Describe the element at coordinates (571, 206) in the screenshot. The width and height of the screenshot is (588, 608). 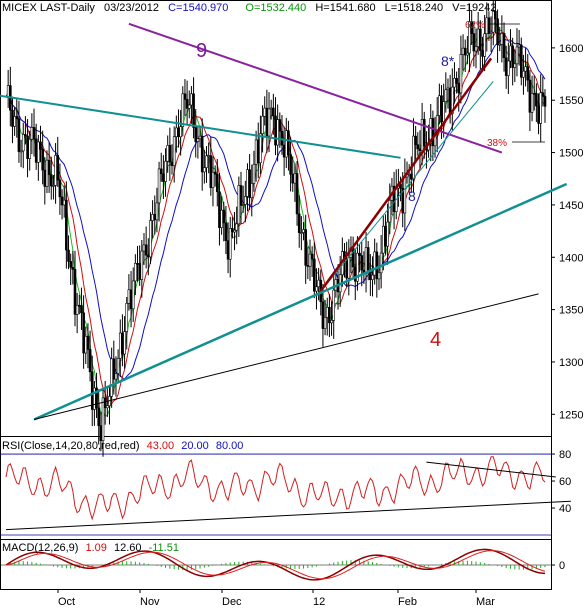
I see `price-tick-label: 1450` at that location.